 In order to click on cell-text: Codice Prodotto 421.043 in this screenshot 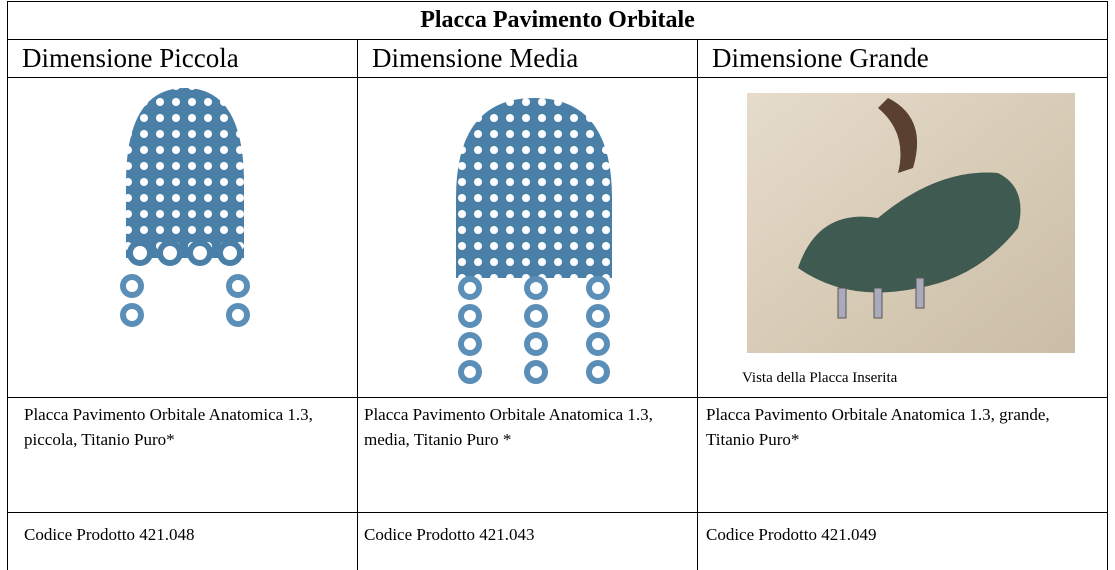, I will do `click(449, 534)`.